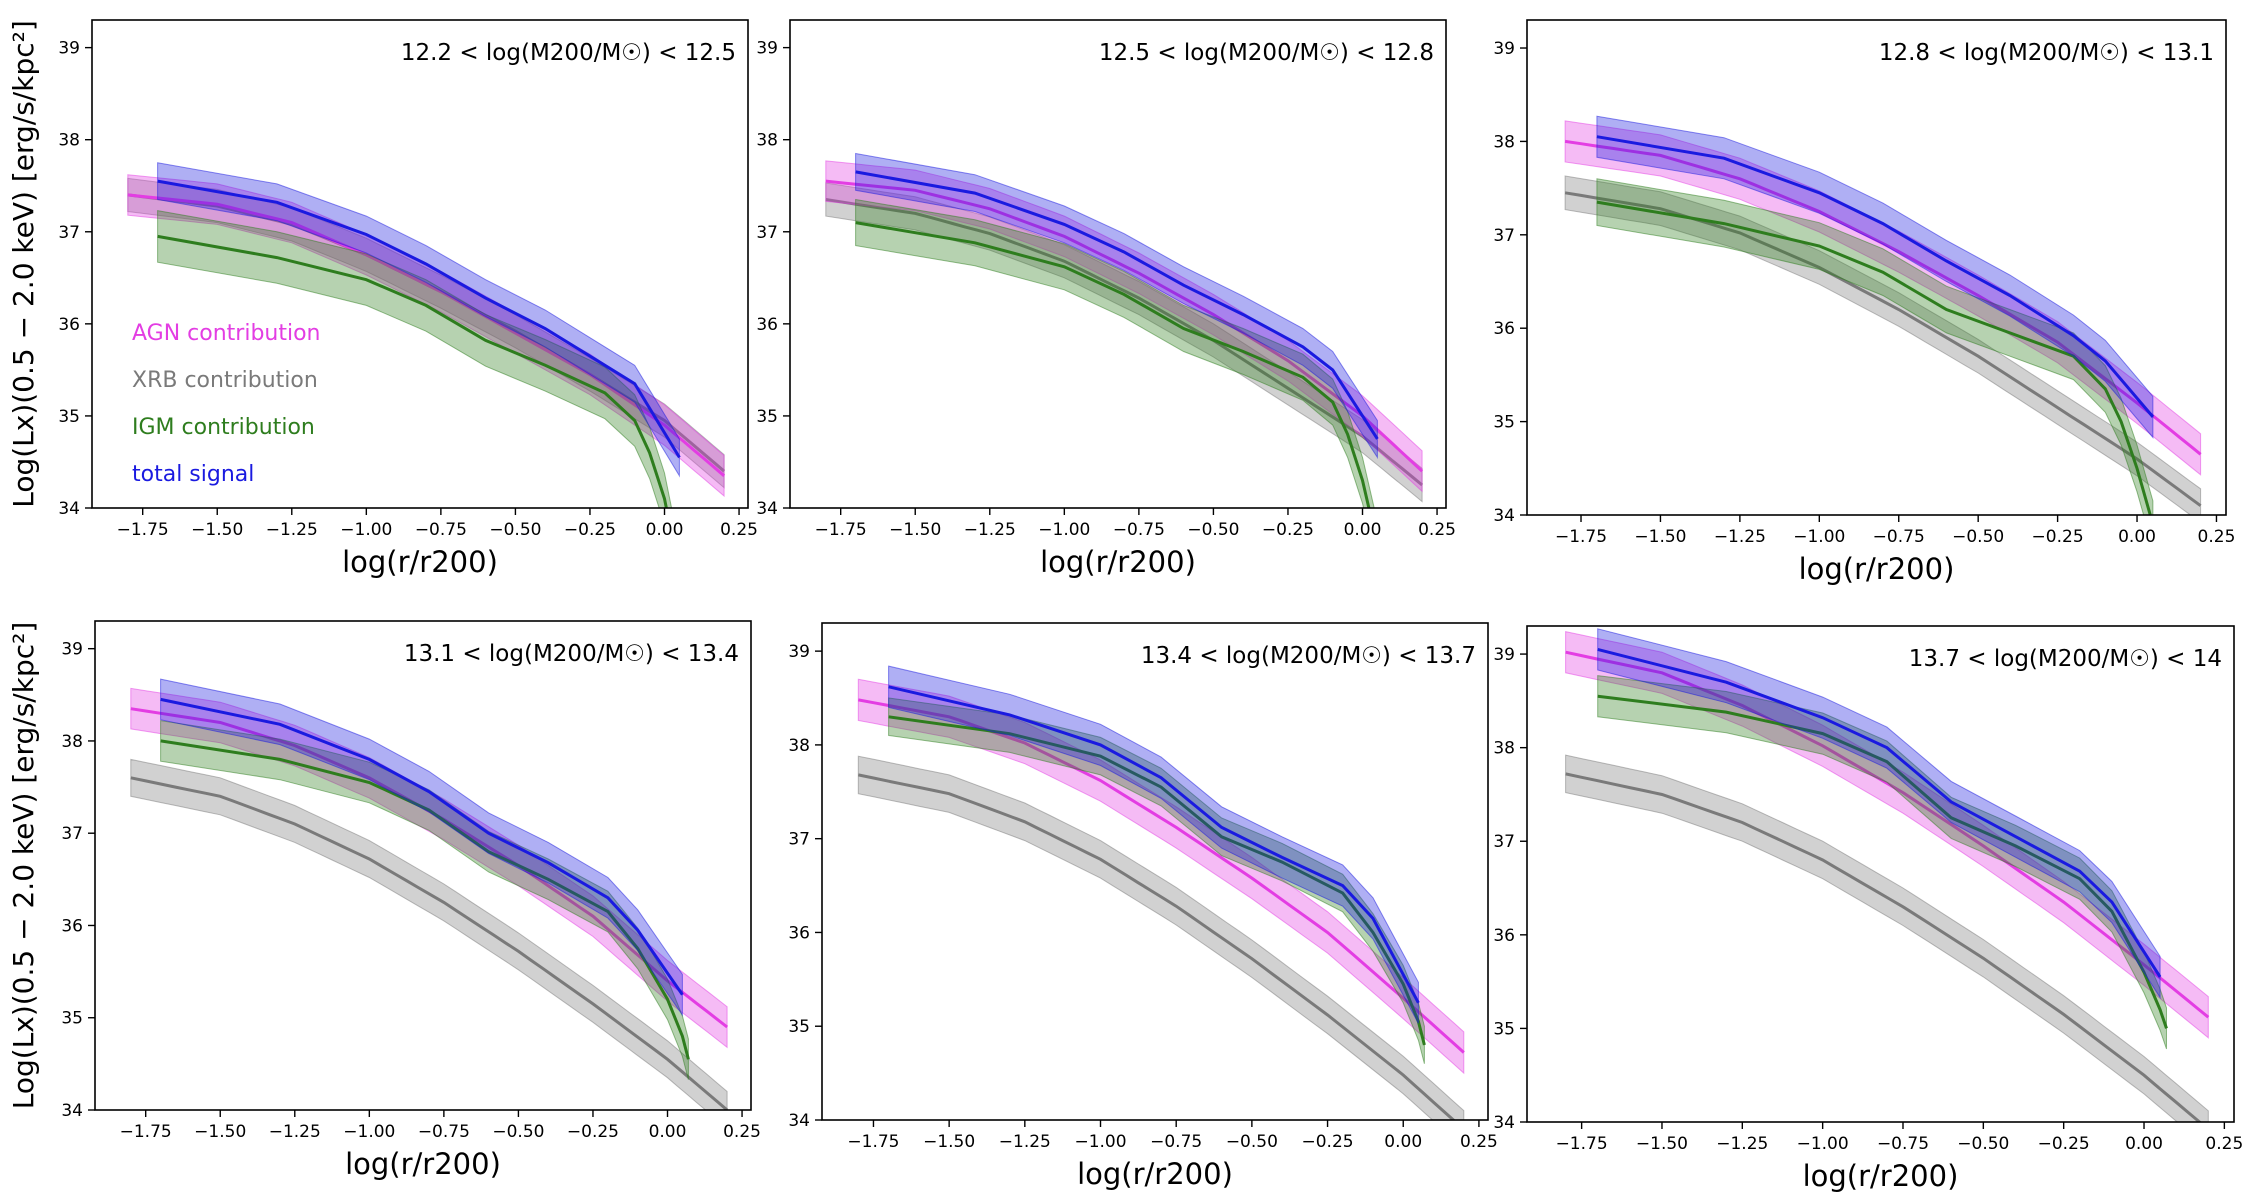  Describe the element at coordinates (223, 427) in the screenshot. I see `legend-item-igm: IGM contribution` at that location.